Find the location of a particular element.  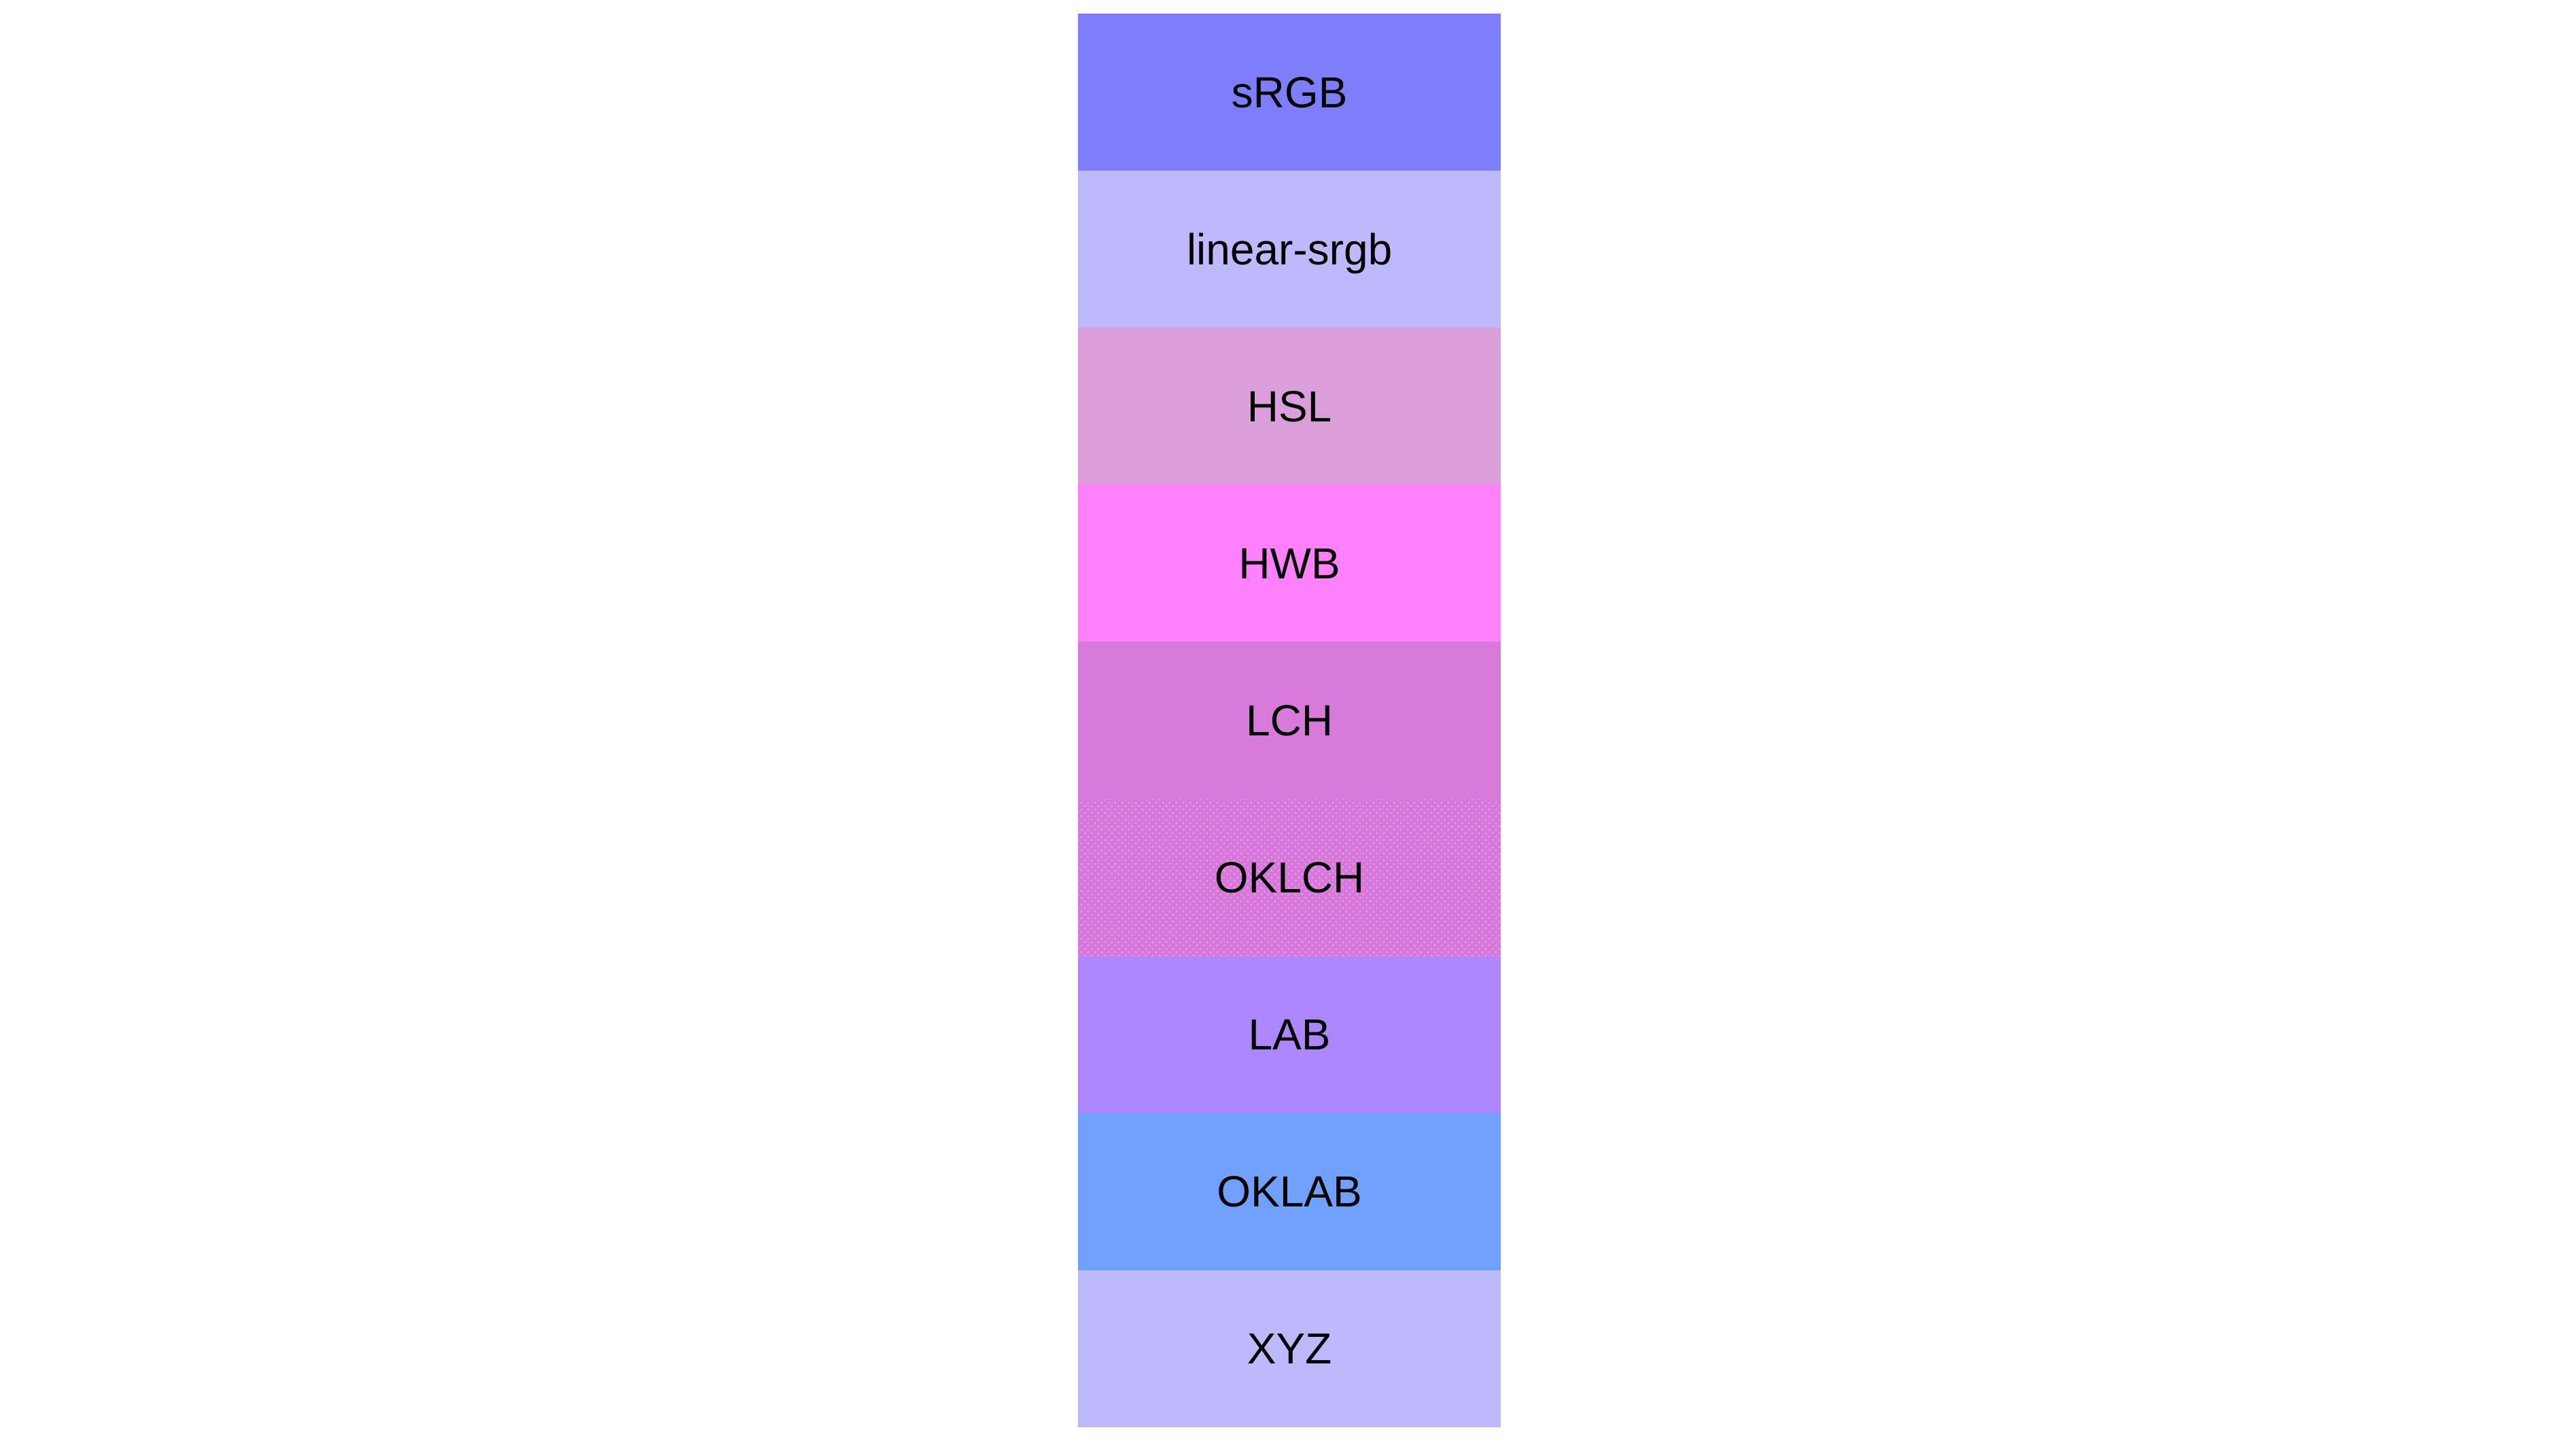

color-space-label: LAB is located at coordinates (1289, 1035).